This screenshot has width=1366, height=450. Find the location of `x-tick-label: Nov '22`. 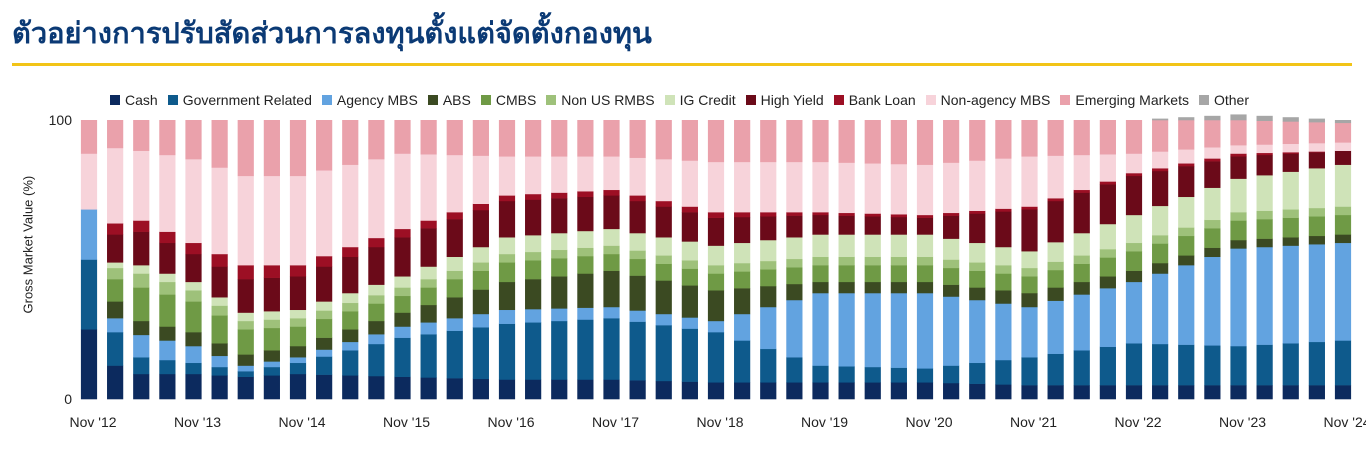

x-tick-label: Nov '22 is located at coordinates (1138, 422).